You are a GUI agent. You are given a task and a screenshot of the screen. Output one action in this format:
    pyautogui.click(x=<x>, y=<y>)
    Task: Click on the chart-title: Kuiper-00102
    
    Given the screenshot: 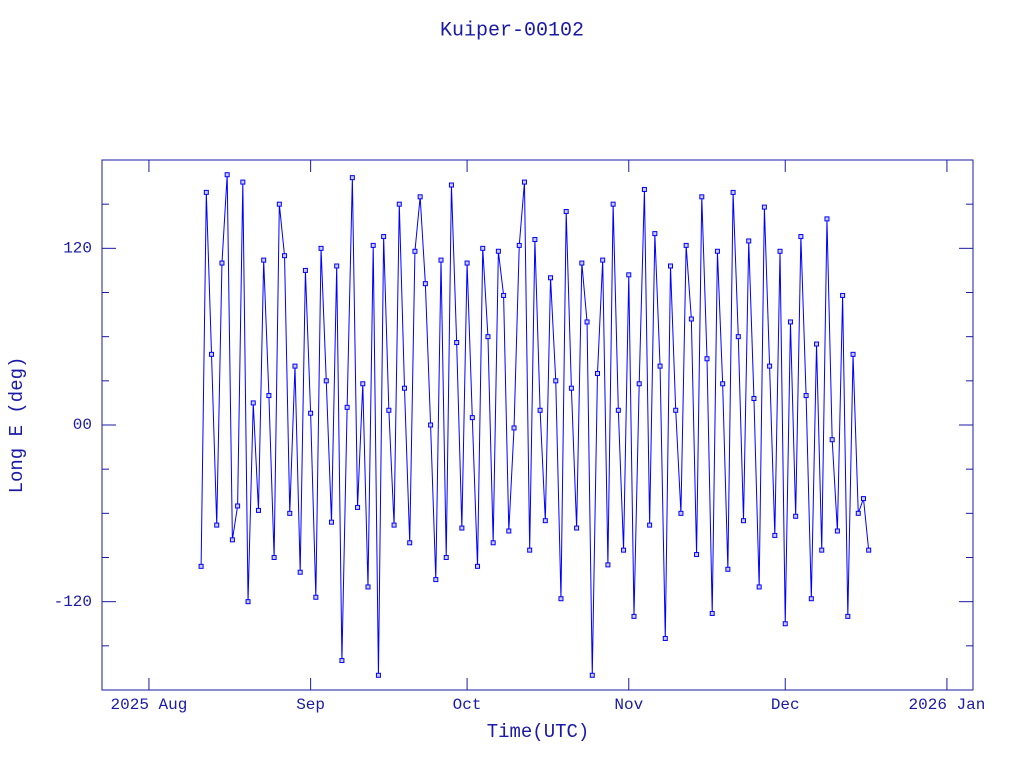 What is the action you would take?
    pyautogui.click(x=512, y=30)
    